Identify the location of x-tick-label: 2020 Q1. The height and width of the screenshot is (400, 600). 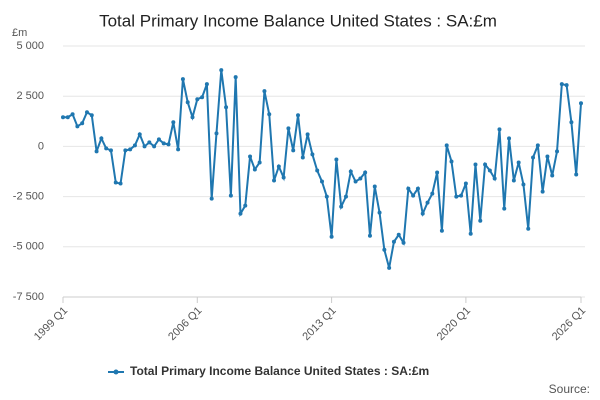
(454, 324).